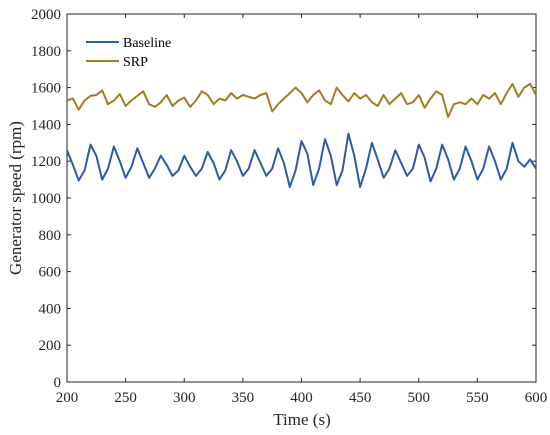  What do you see at coordinates (477, 398) in the screenshot?
I see `x-tick-label: 550` at bounding box center [477, 398].